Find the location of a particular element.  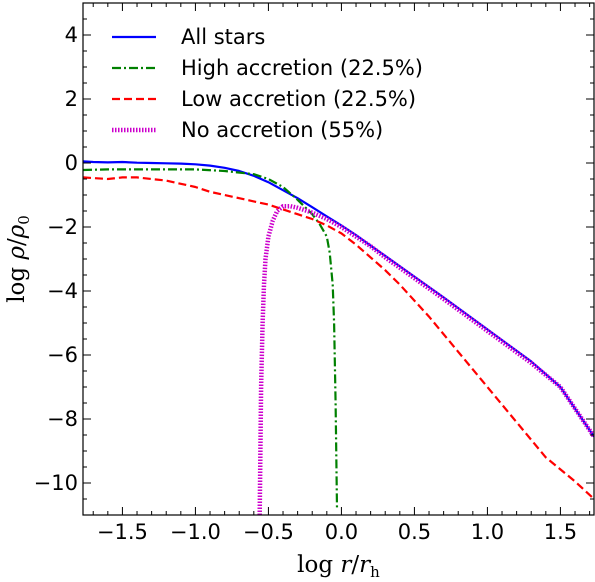

x-tick-label: −1.0 is located at coordinates (195, 532).